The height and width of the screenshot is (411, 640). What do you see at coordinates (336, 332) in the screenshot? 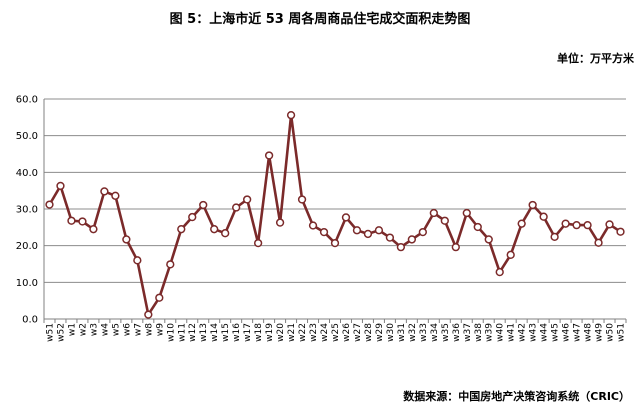
I see `x-tick-label: w25` at bounding box center [336, 332].